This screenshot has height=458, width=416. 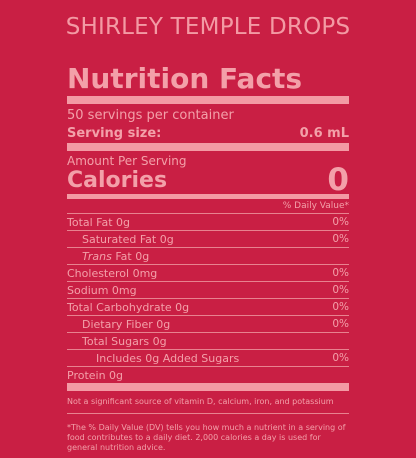 What do you see at coordinates (99, 222) in the screenshot?
I see `nutrient-name: Total Fat 0g` at bounding box center [99, 222].